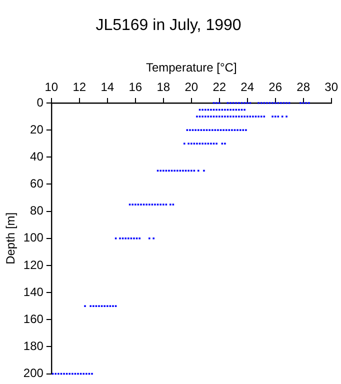  Describe the element at coordinates (33, 373) in the screenshot. I see `y-tick-label: 200` at that location.